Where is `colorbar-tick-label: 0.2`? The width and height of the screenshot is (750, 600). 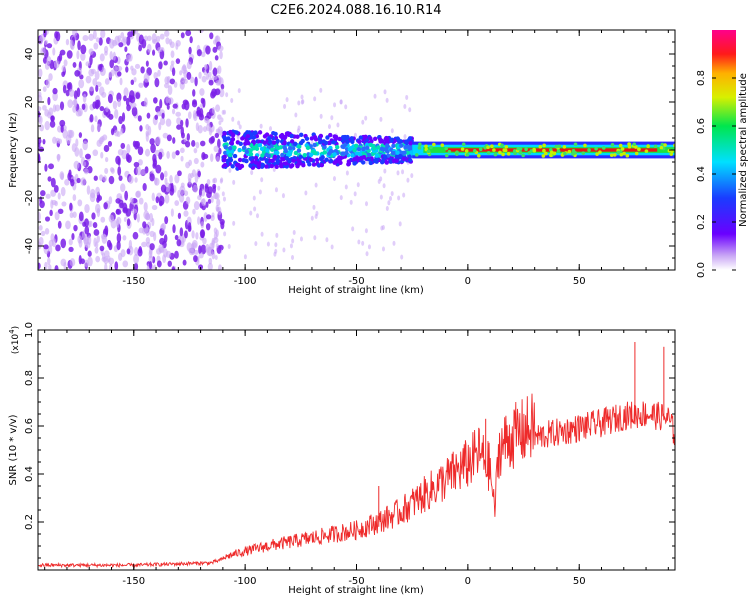
colorbar-tick-label: 0.2 is located at coordinates (701, 222).